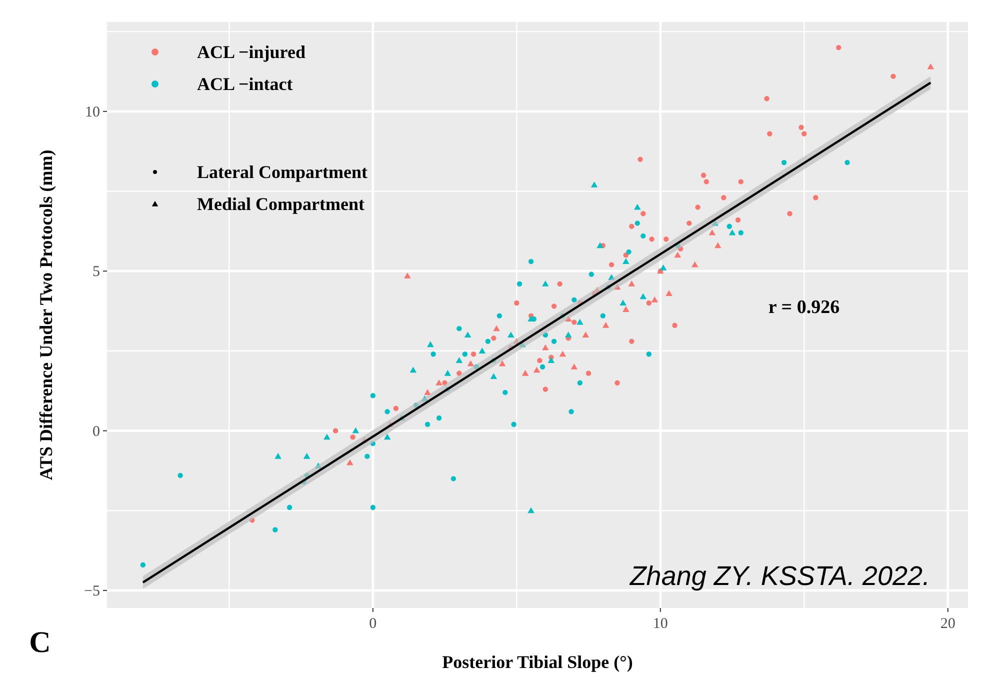 This screenshot has height=693, width=986. What do you see at coordinates (804, 307) in the screenshot?
I see `annotation: r = 0.926` at bounding box center [804, 307].